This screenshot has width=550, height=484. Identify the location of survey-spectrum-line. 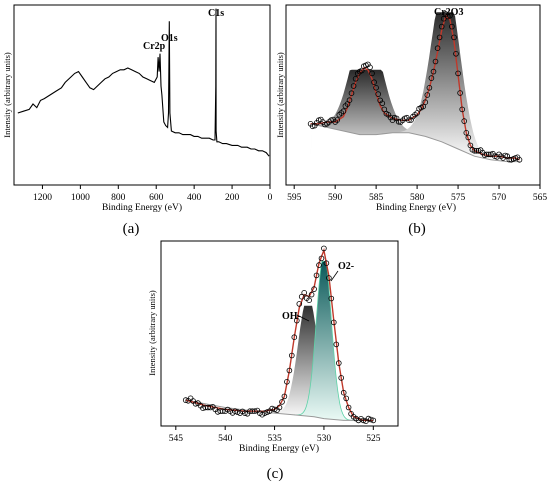
(143, 82).